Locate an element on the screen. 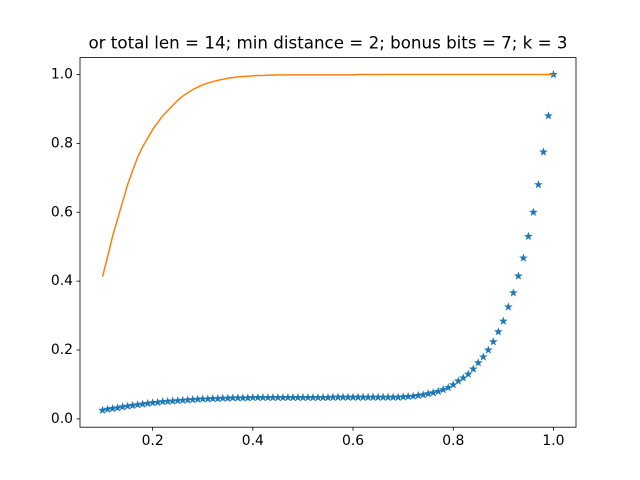  x-tick-label: 1.0 is located at coordinates (553, 441).